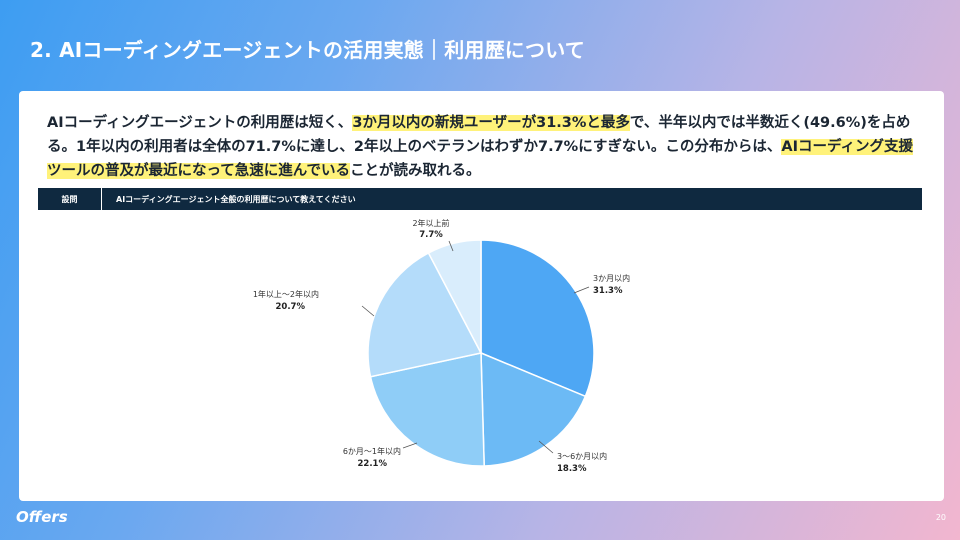 The image size is (960, 540). What do you see at coordinates (236, 199) in the screenshot?
I see `question-text: AIコーディングエージェント全般の利用歴について教えてください` at bounding box center [236, 199].